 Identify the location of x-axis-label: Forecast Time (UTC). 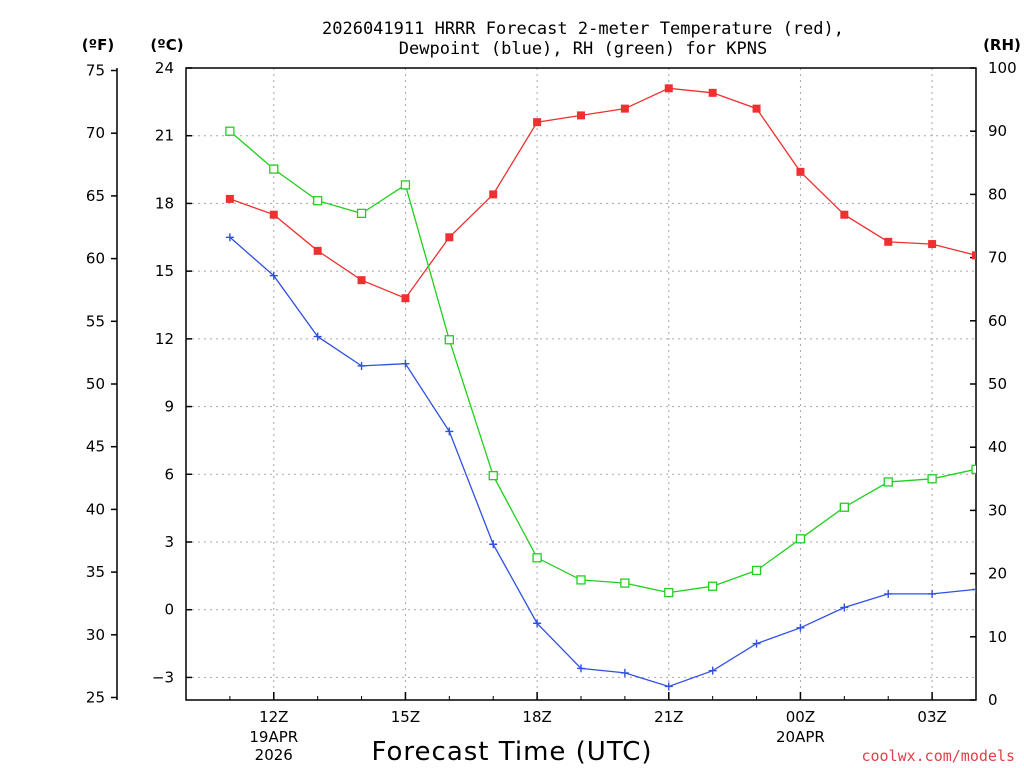
(511, 752).